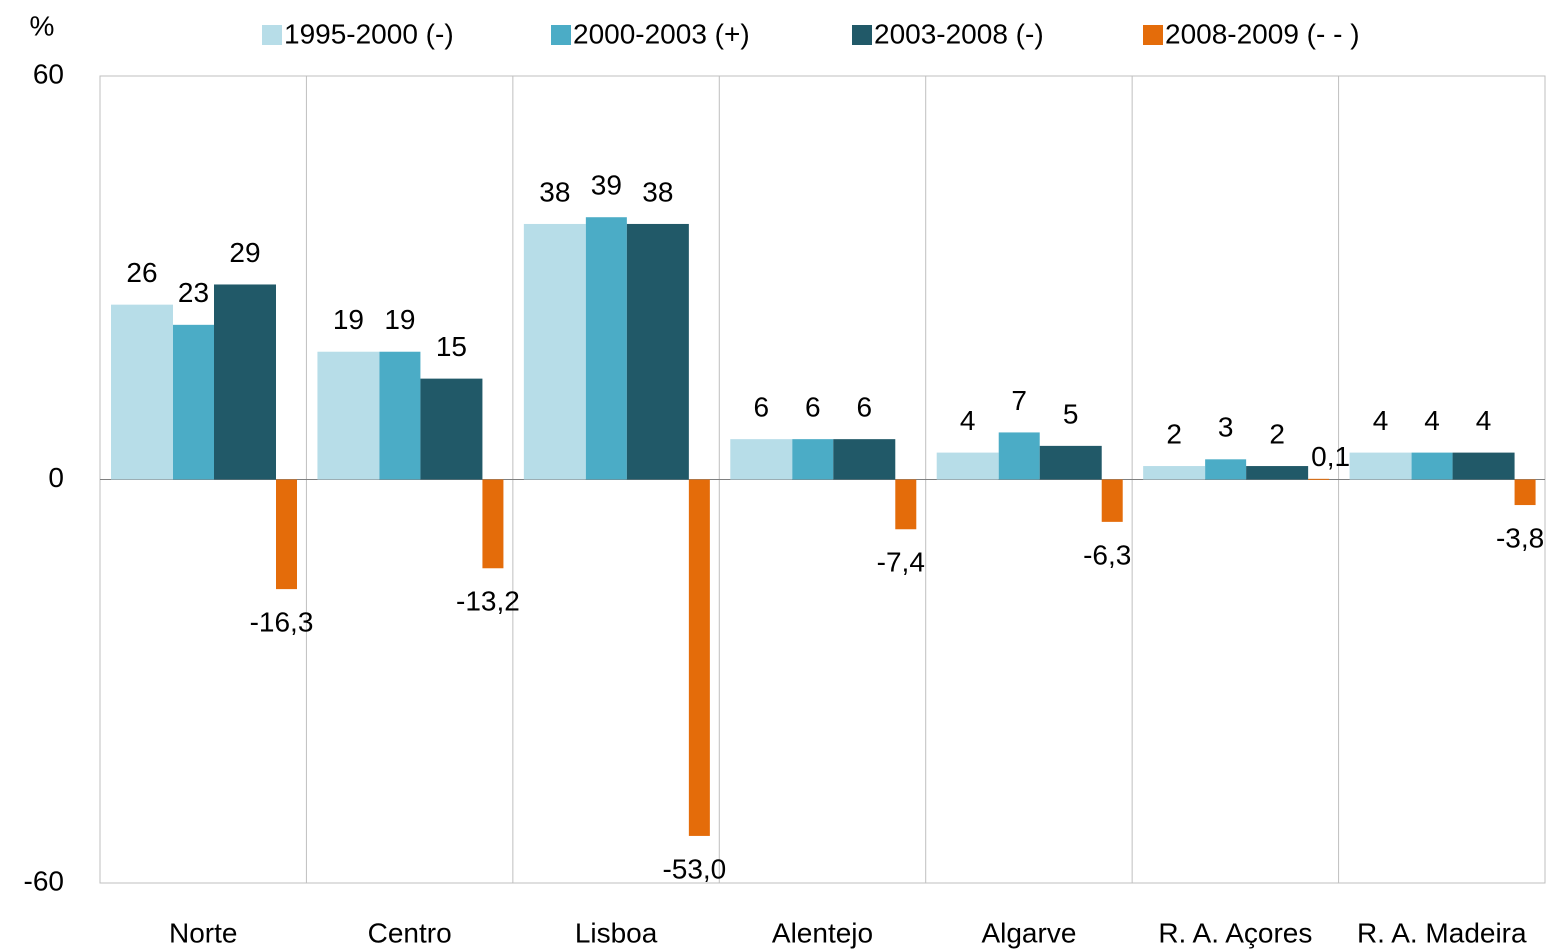 The image size is (1546, 951). What do you see at coordinates (959, 33) in the screenshot?
I see `legend-label: 2003-2008 (-)` at bounding box center [959, 33].